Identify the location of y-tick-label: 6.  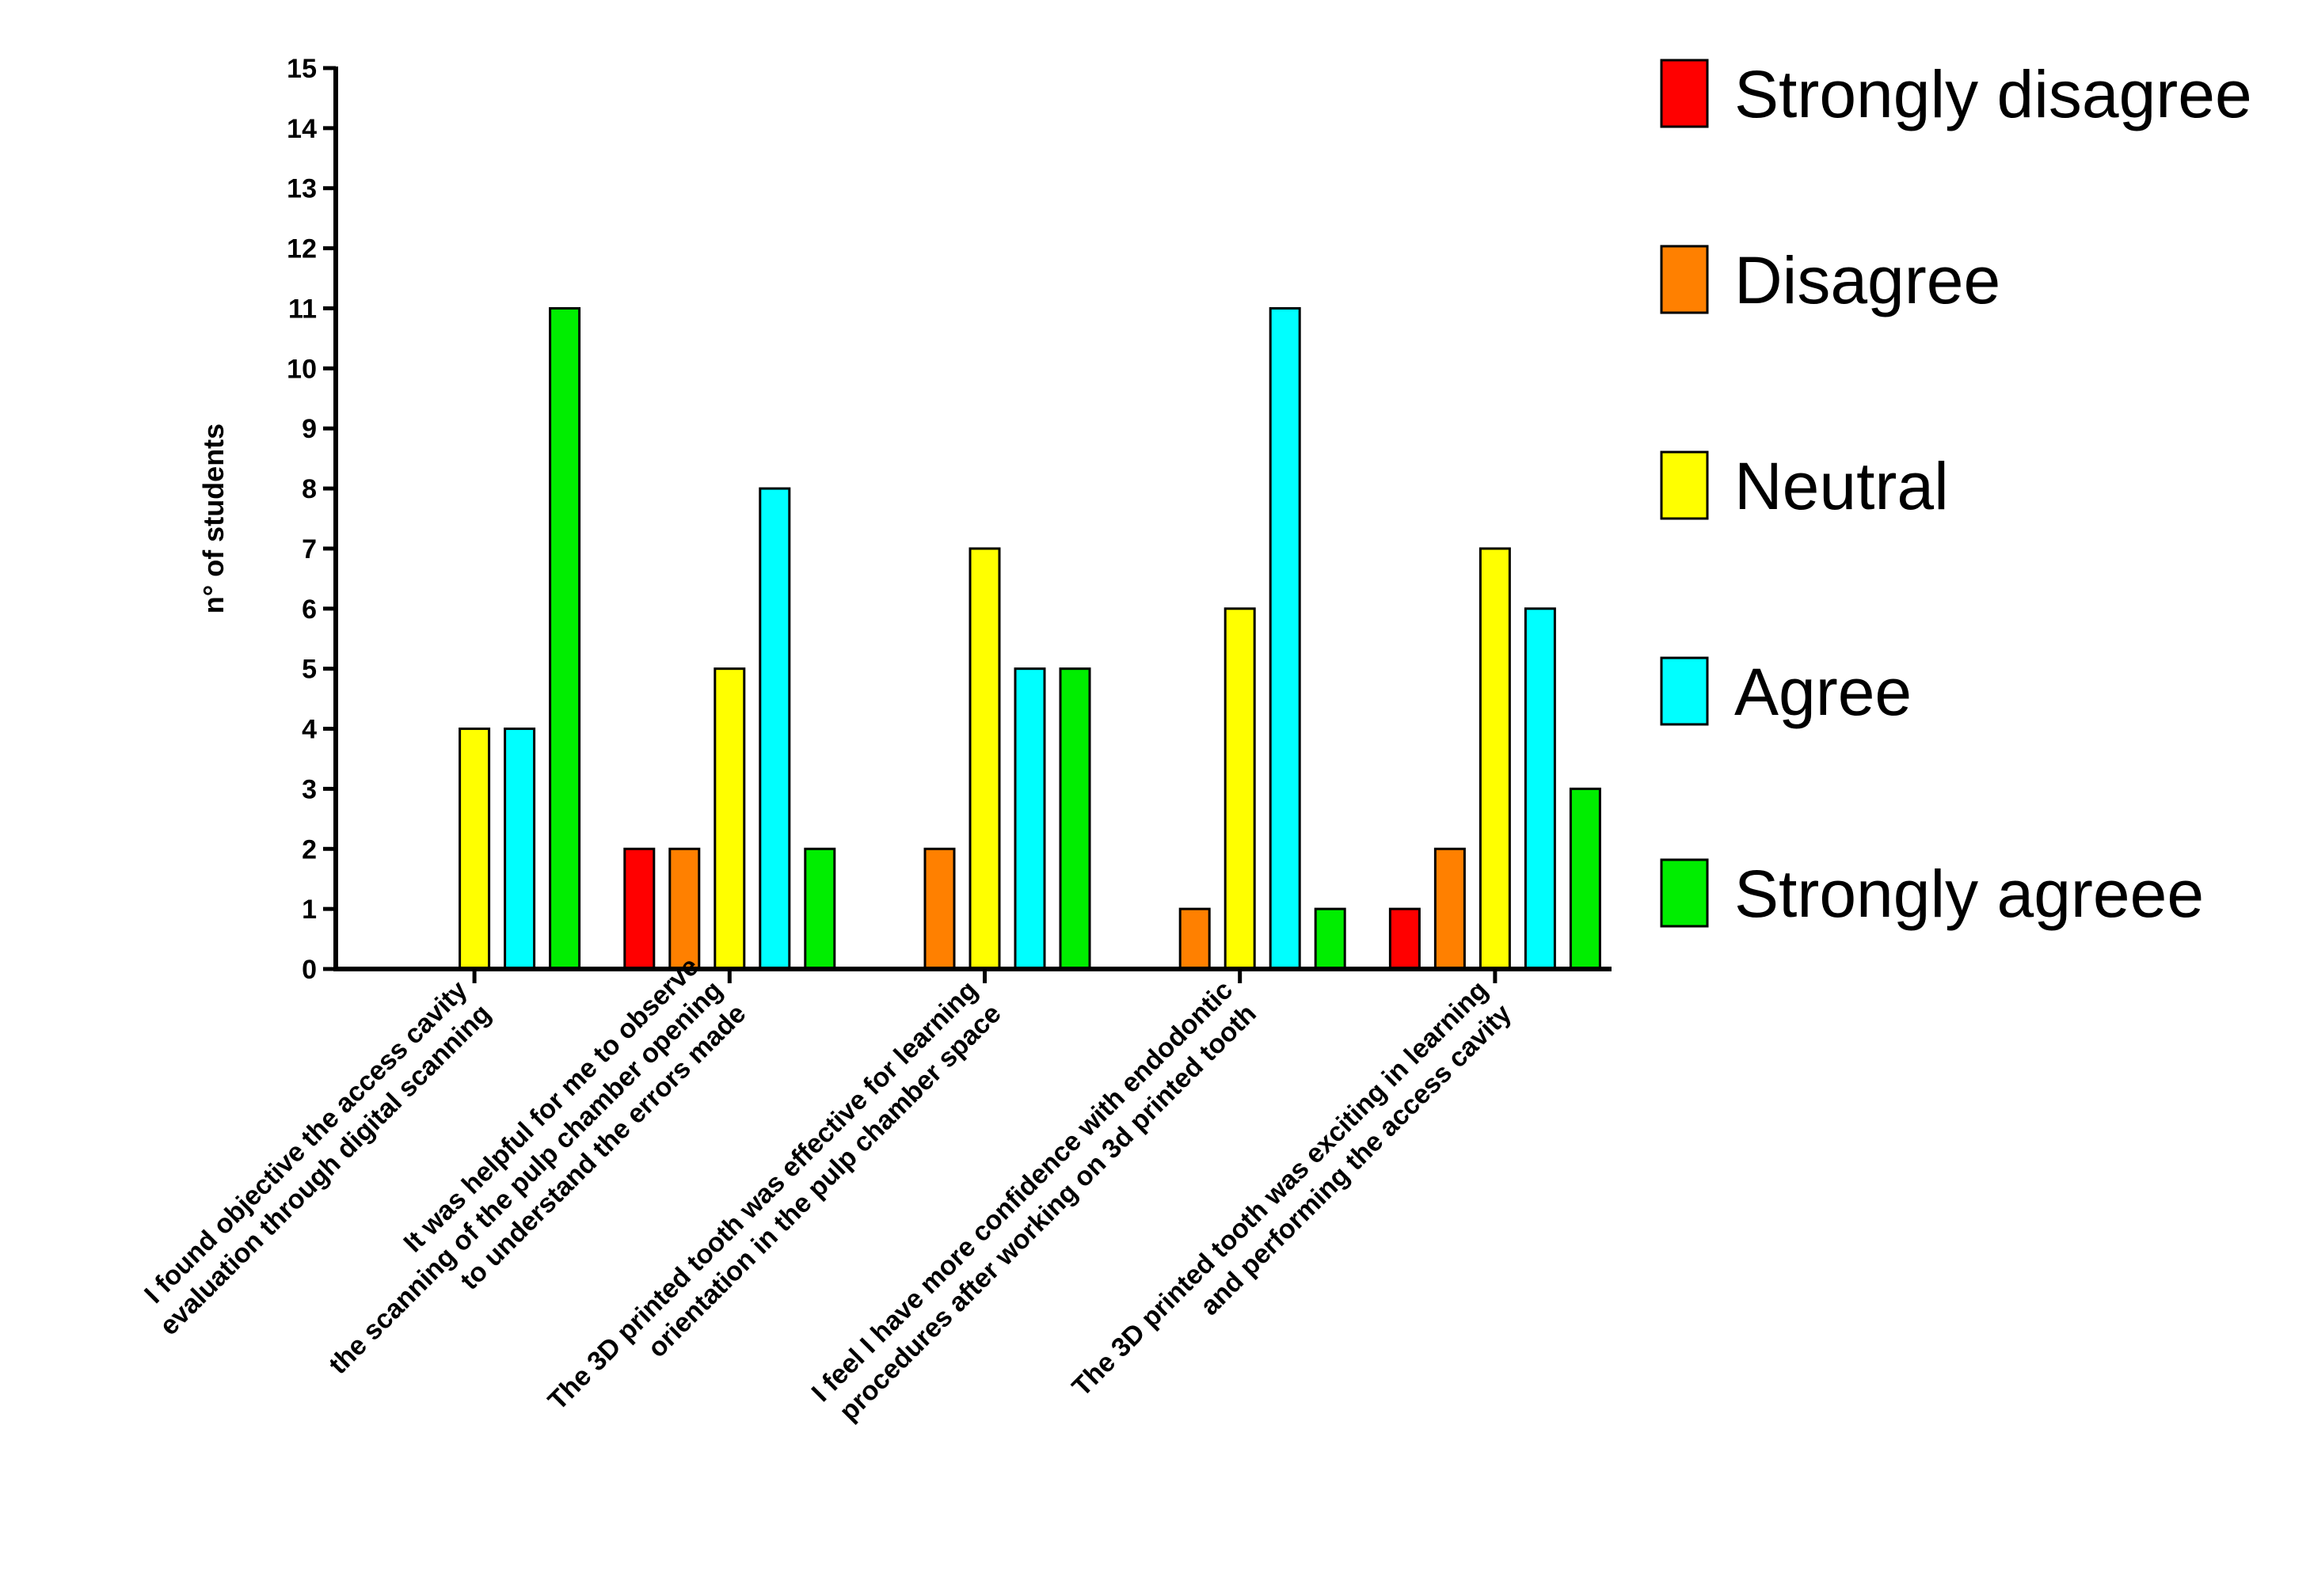
(309, 610).